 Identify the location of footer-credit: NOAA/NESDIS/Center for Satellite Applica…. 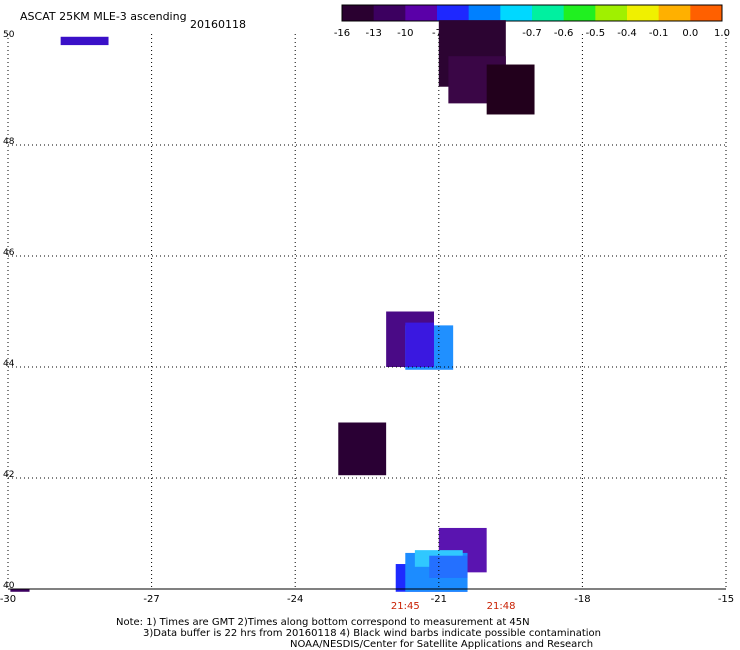
(442, 644).